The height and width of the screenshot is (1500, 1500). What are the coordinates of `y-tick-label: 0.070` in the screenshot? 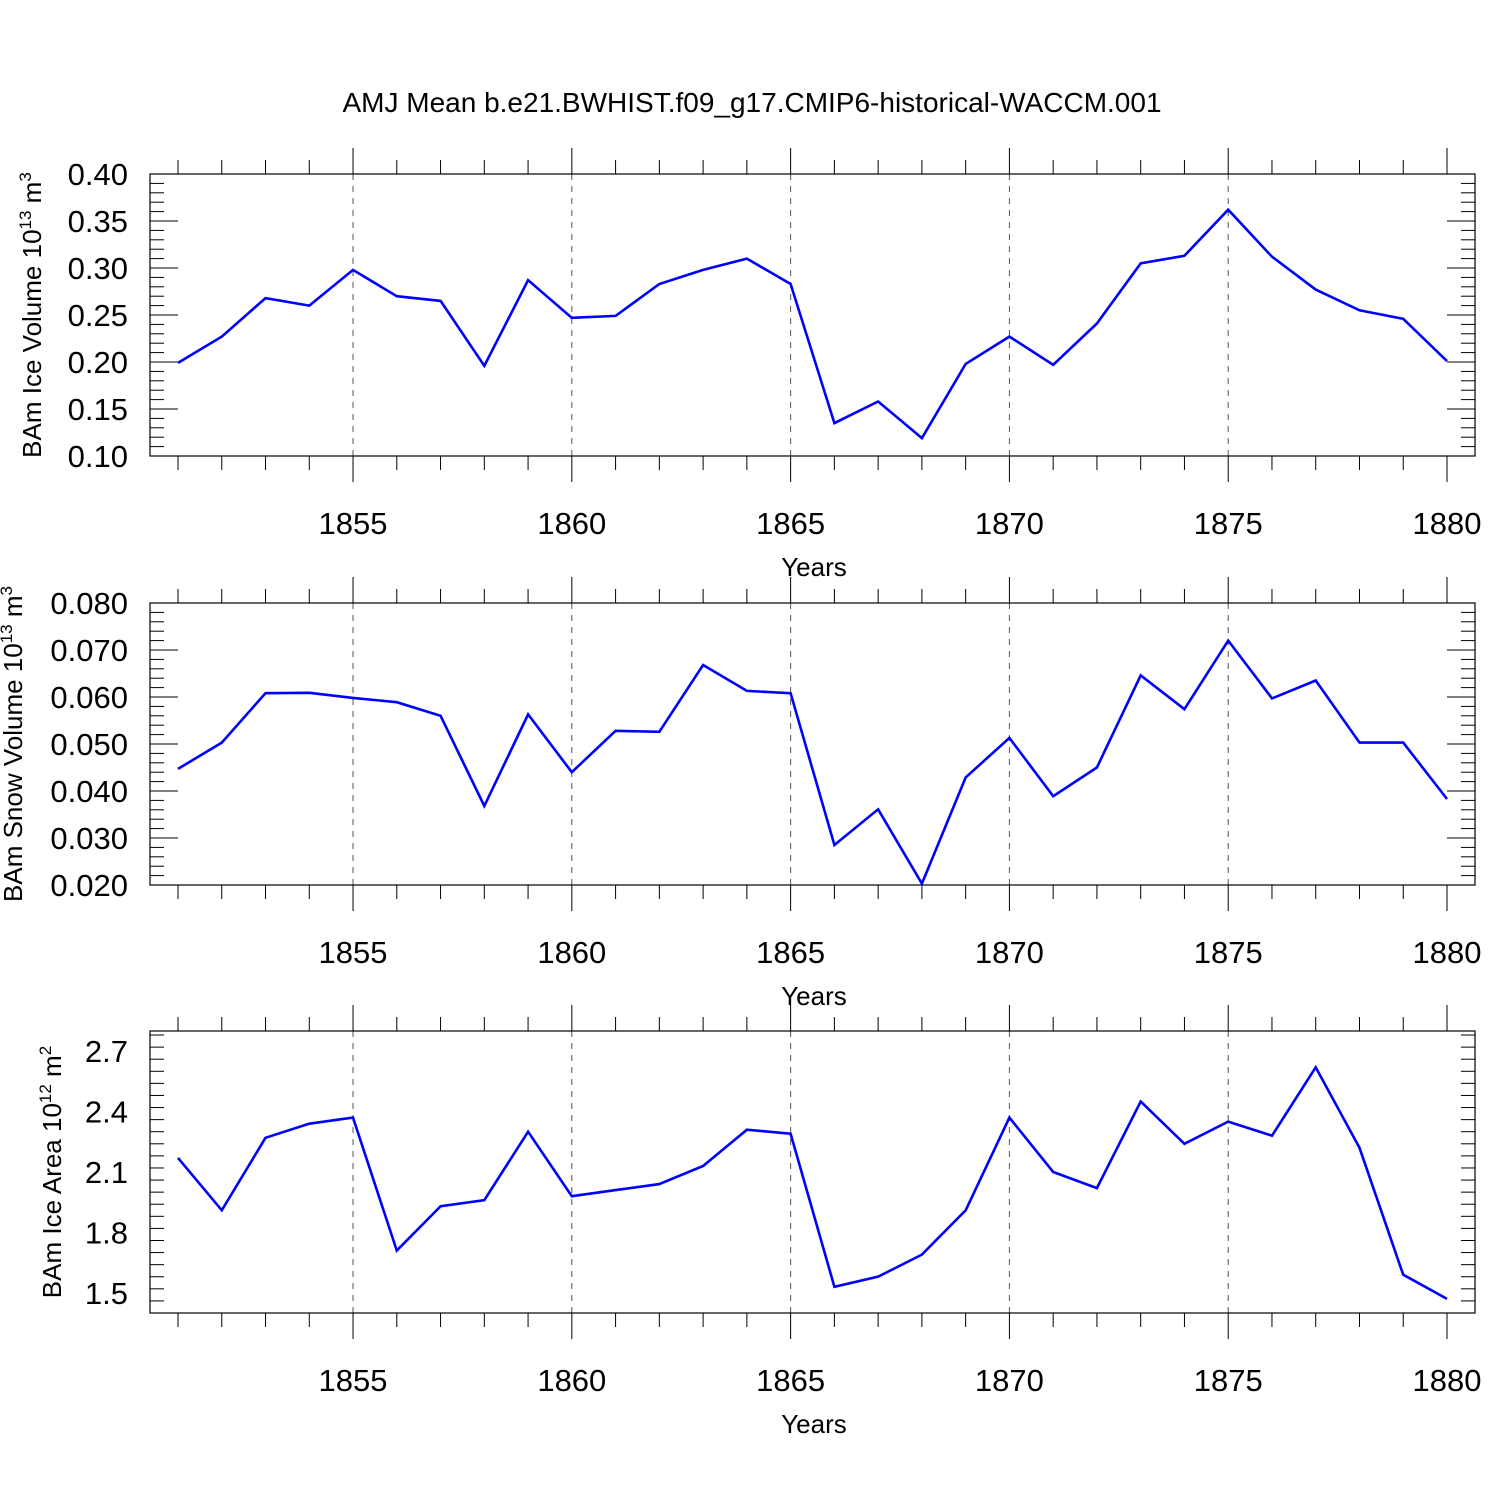 It's located at (89, 650).